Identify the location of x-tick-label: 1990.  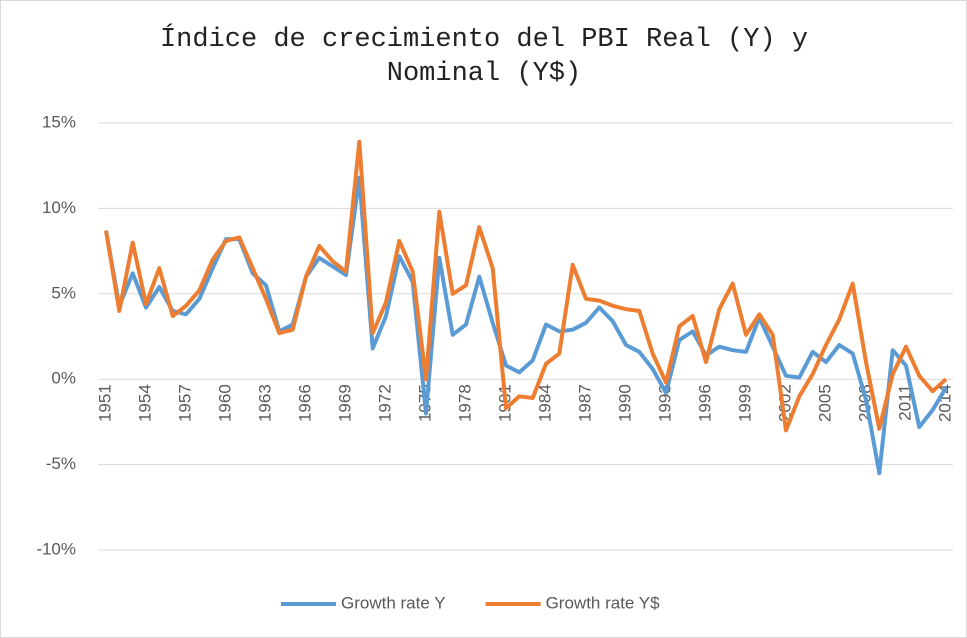
(624, 403).